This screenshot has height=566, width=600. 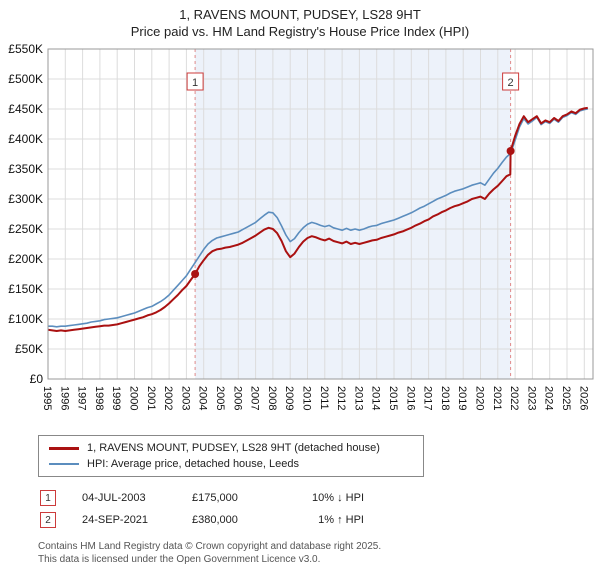 I want to click on y-axis-tick-label: £300K, so click(x=25, y=199).